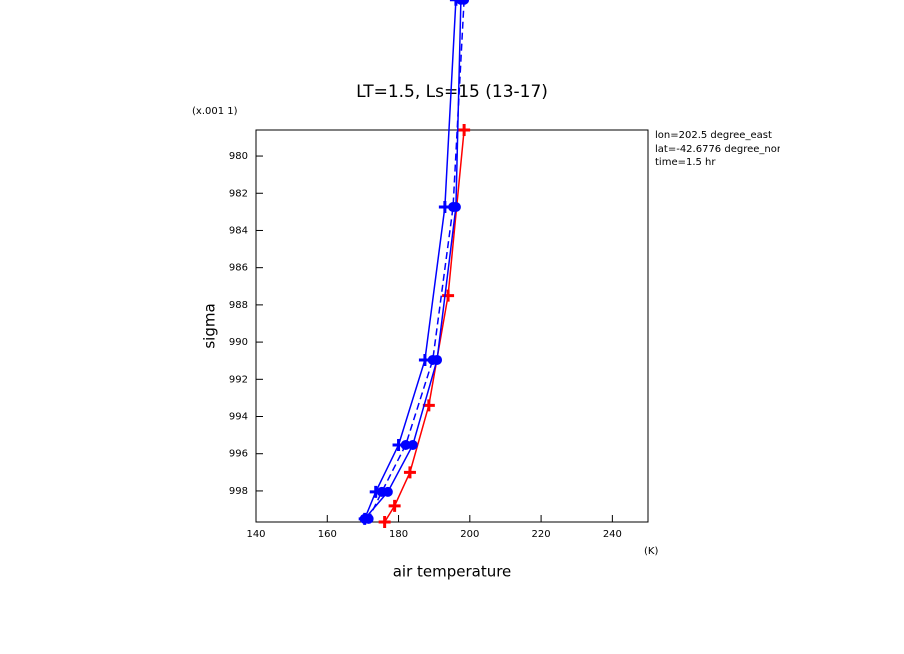 The width and height of the screenshot is (904, 654). What do you see at coordinates (685, 162) in the screenshot?
I see `annotation: time=1.5 hr` at bounding box center [685, 162].